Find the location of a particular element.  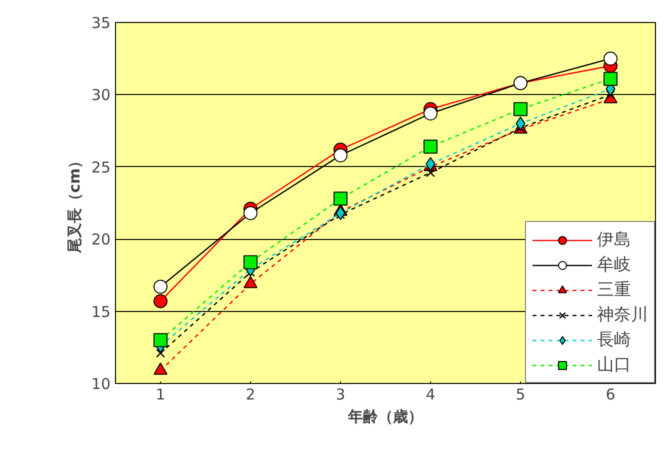

legend-label: 山口 is located at coordinates (614, 365).